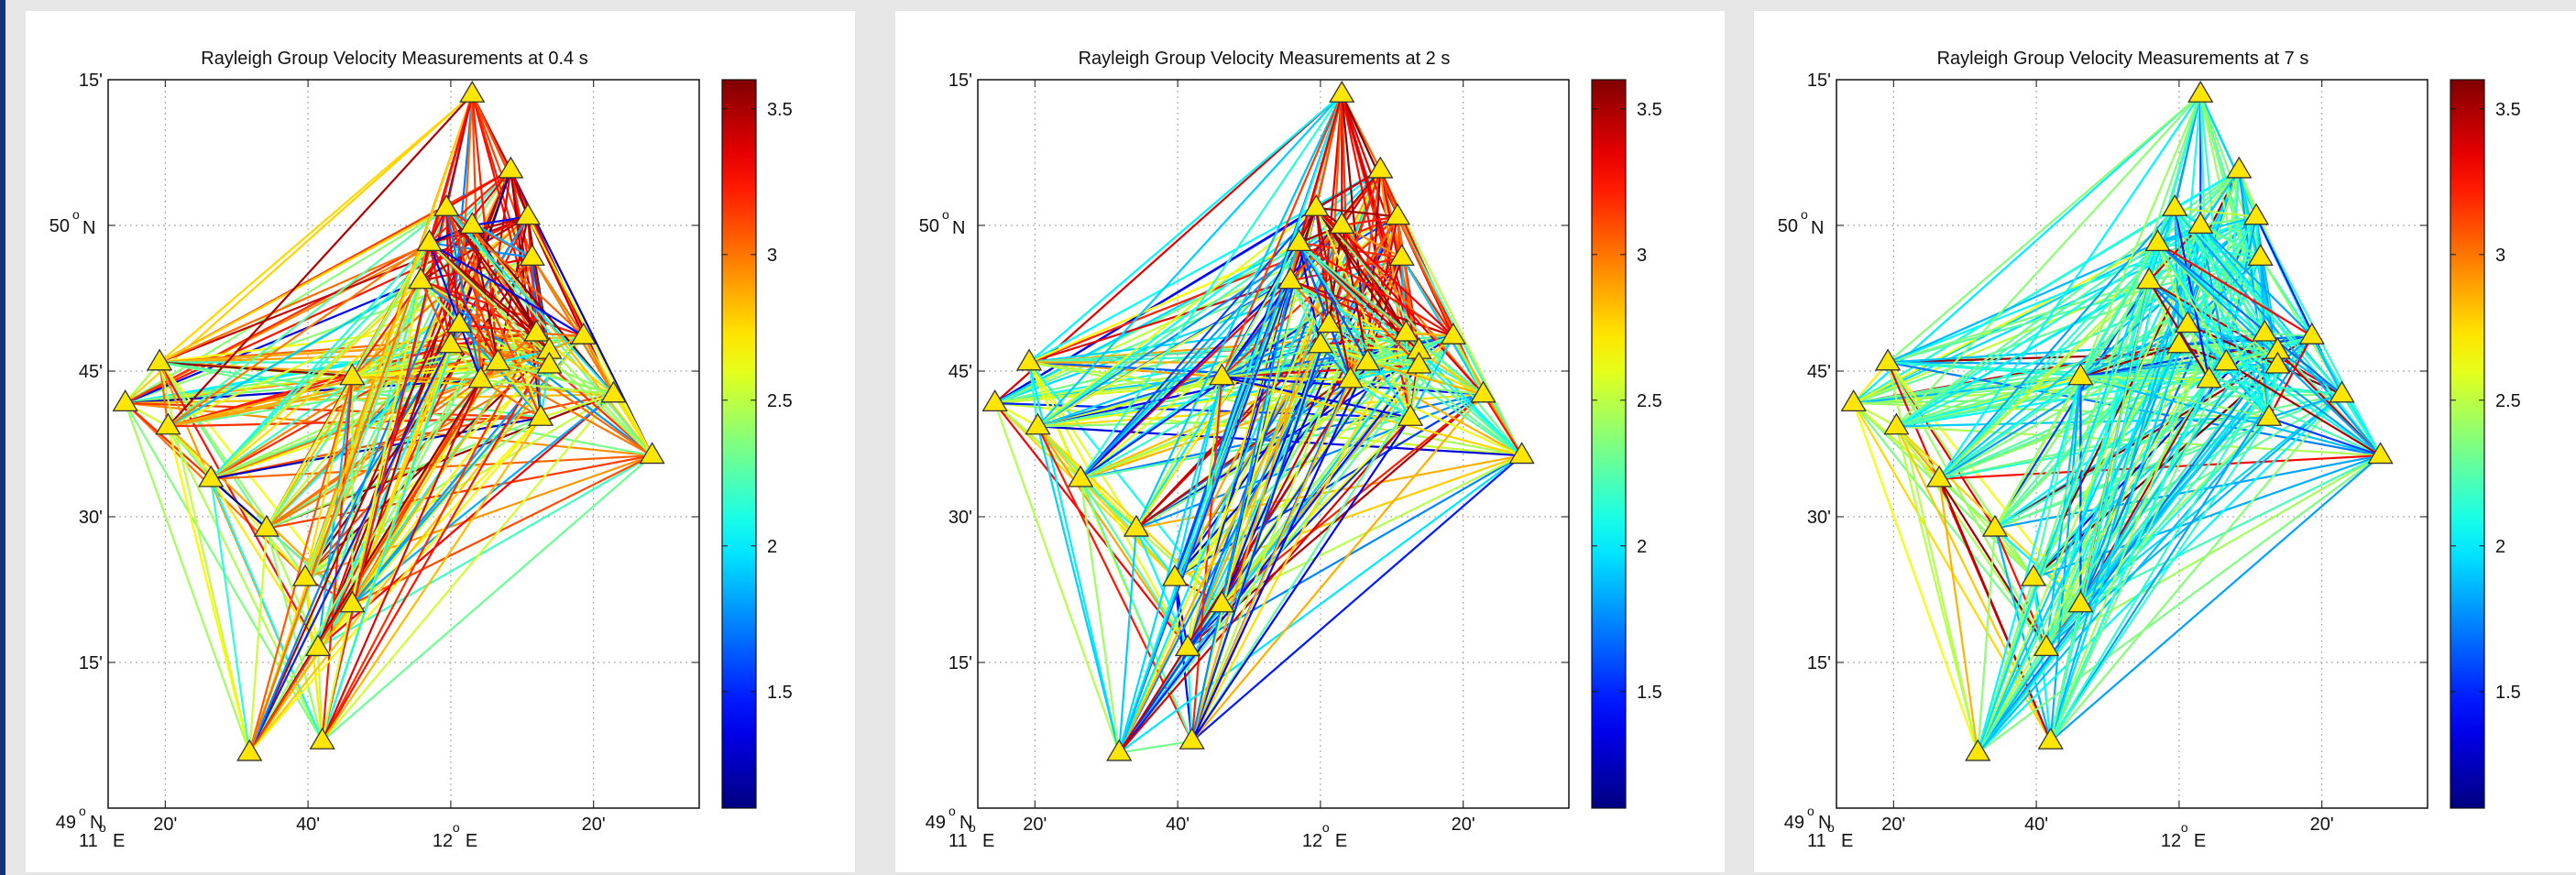 This screenshot has height=875, width=2576. Describe the element at coordinates (1816, 841) in the screenshot. I see `x-tick-label: 11` at that location.